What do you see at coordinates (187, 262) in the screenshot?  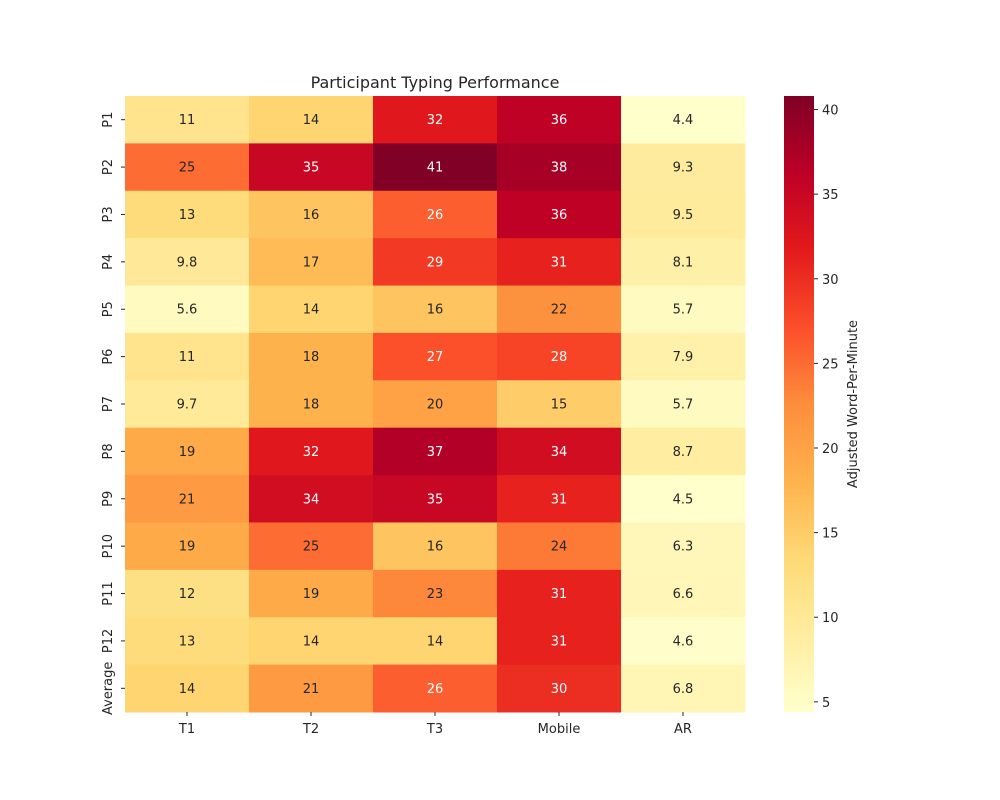 I see `cell-value-label: 9.8` at bounding box center [187, 262].